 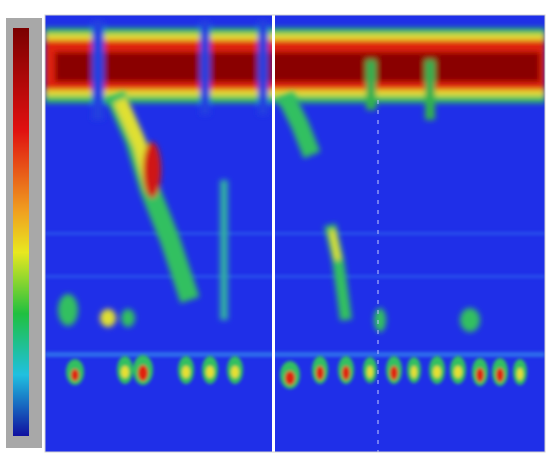 I want to click on streak-cyan, so click(x=224, y=250).